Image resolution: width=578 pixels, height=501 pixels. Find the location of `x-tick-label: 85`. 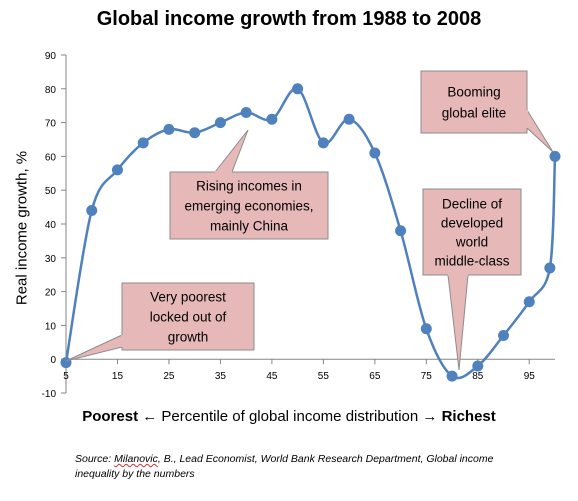

x-tick-label: 85 is located at coordinates (478, 376).